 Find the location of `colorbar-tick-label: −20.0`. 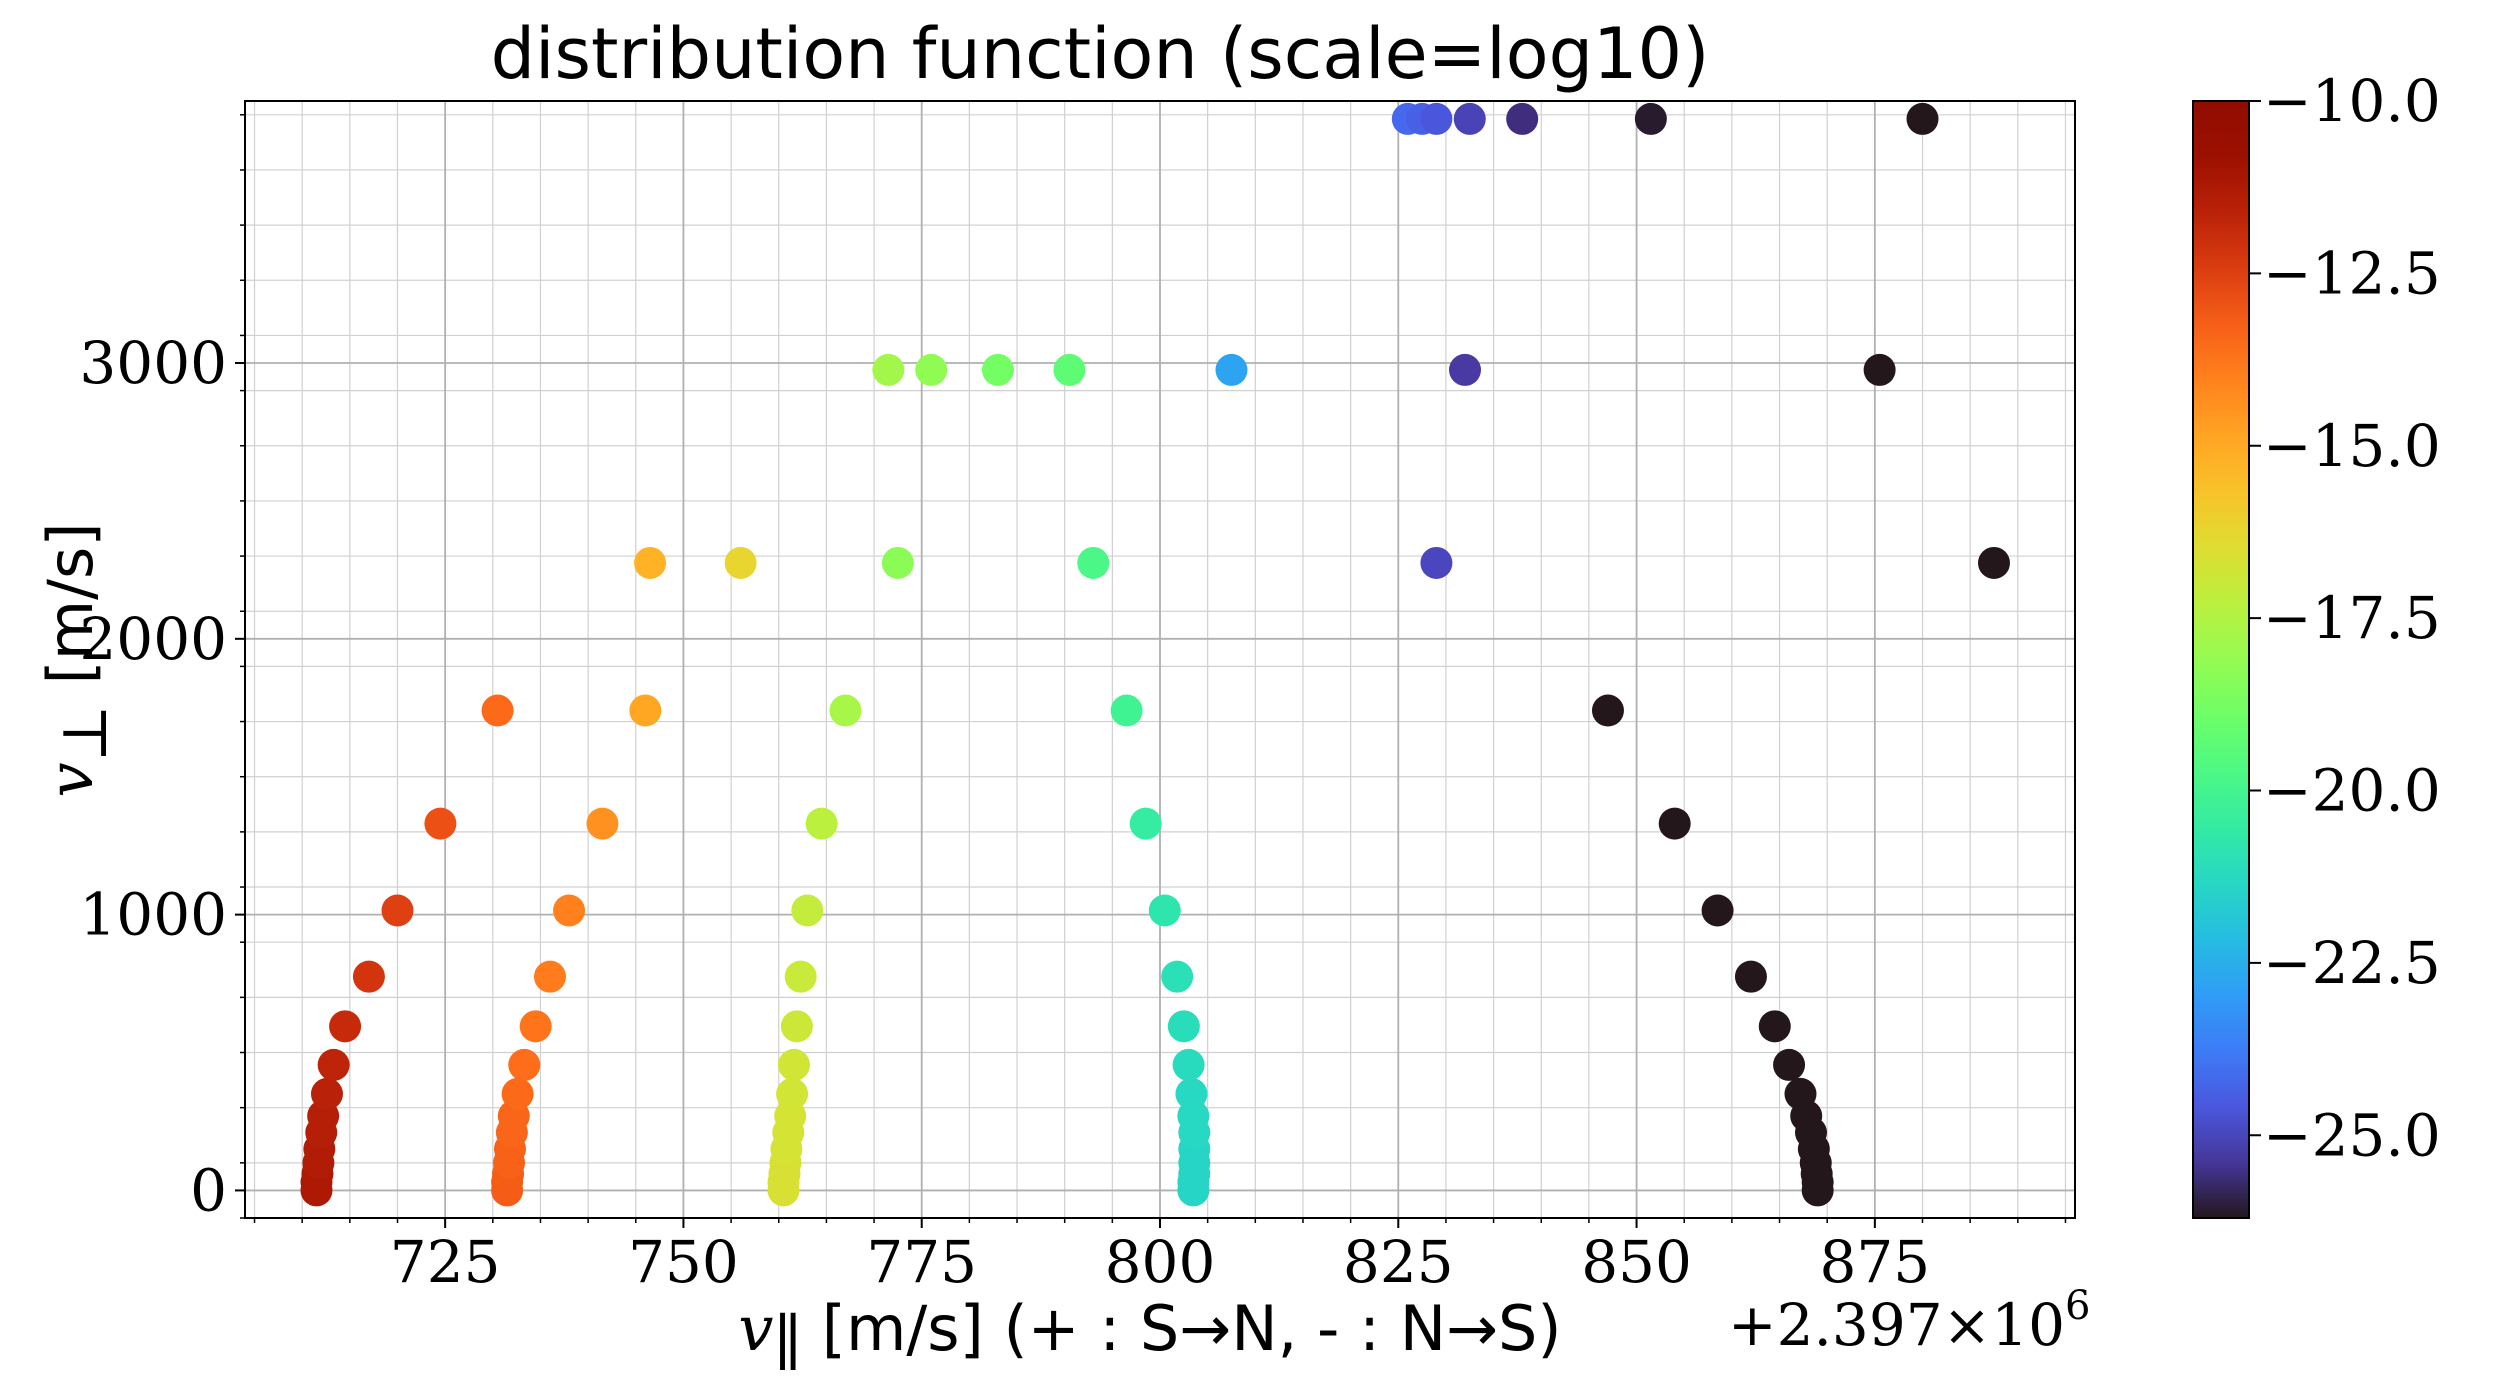

colorbar-tick-label: −20.0 is located at coordinates (2352, 791).